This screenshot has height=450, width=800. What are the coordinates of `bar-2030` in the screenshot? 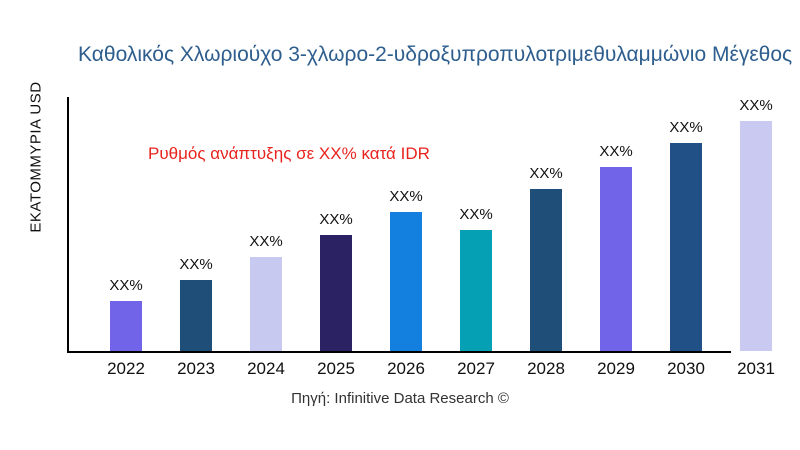 It's located at (686, 247).